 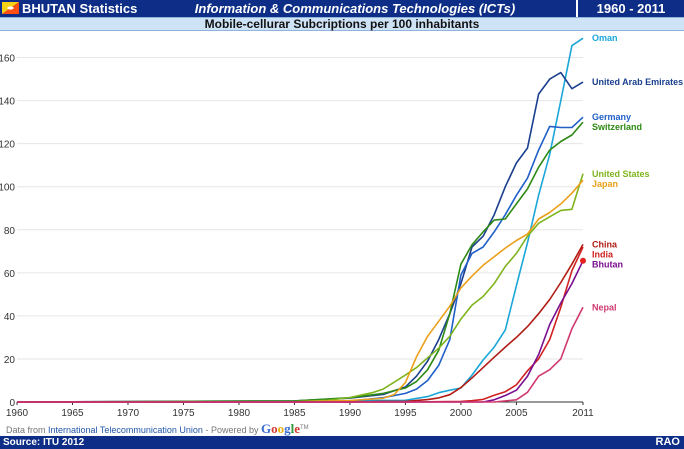 I want to click on x-tick-label: 1995, so click(x=405, y=413).